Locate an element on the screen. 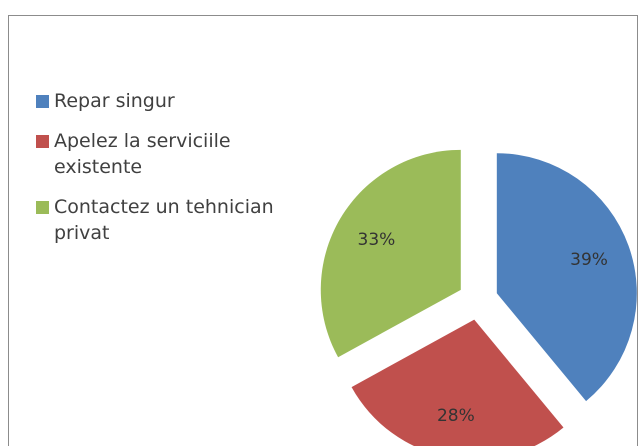 This screenshot has height=446, width=643. legend-item: Apelez la serviciile existente is located at coordinates (176, 154).